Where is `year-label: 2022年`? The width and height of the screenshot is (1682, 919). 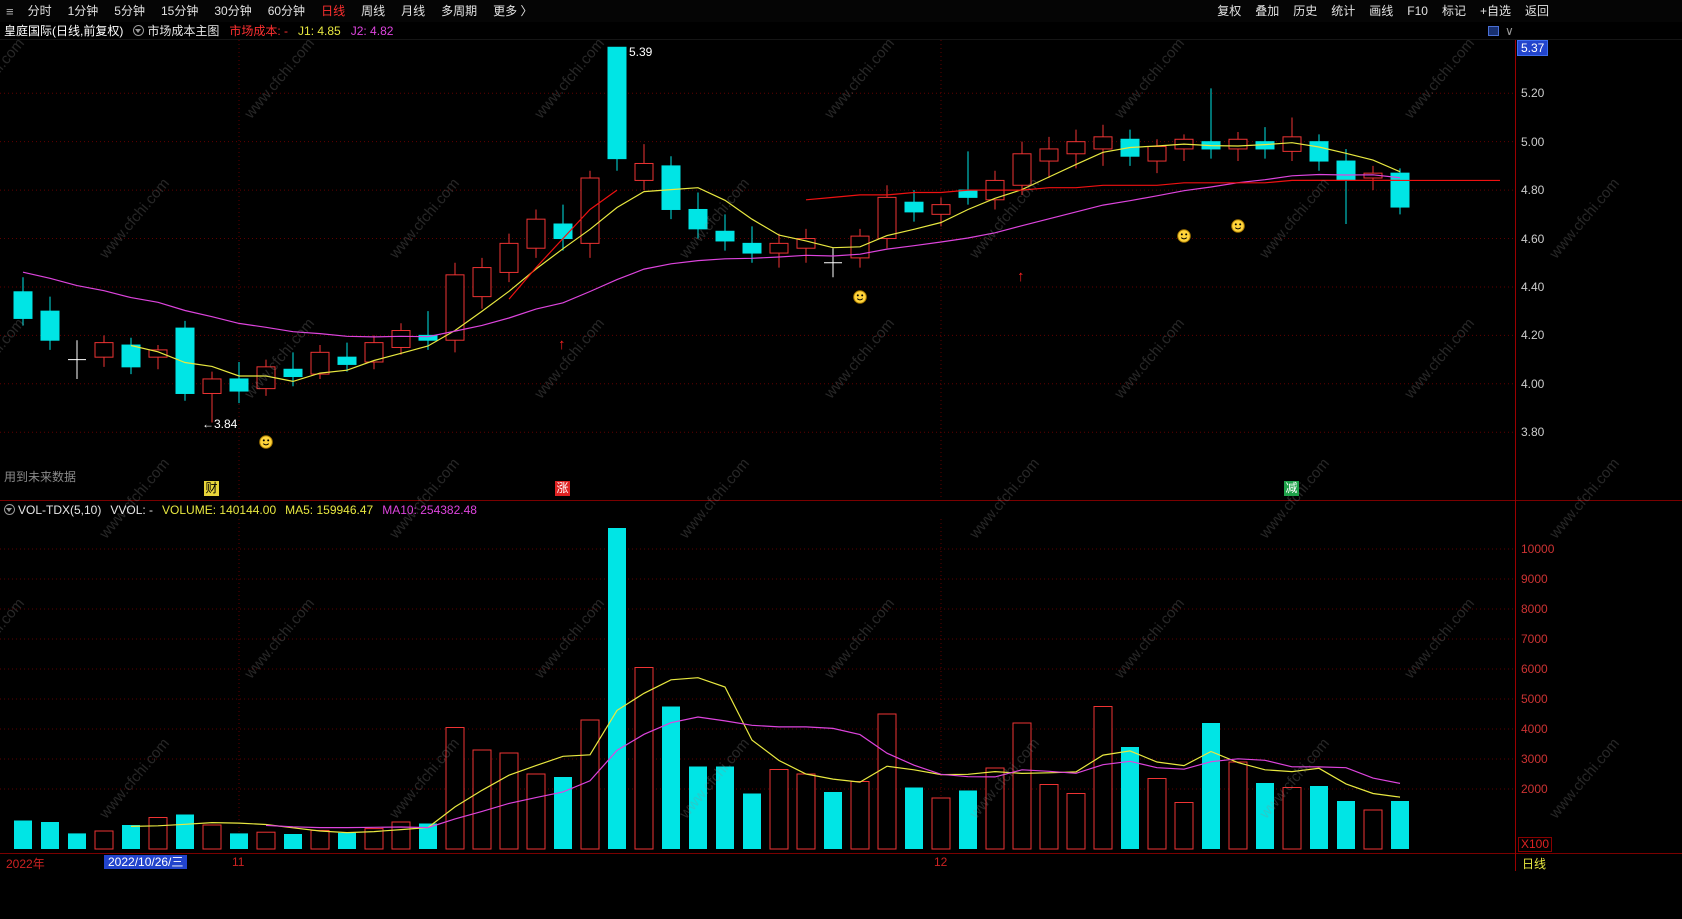 year-label: 2022年 is located at coordinates (25, 864).